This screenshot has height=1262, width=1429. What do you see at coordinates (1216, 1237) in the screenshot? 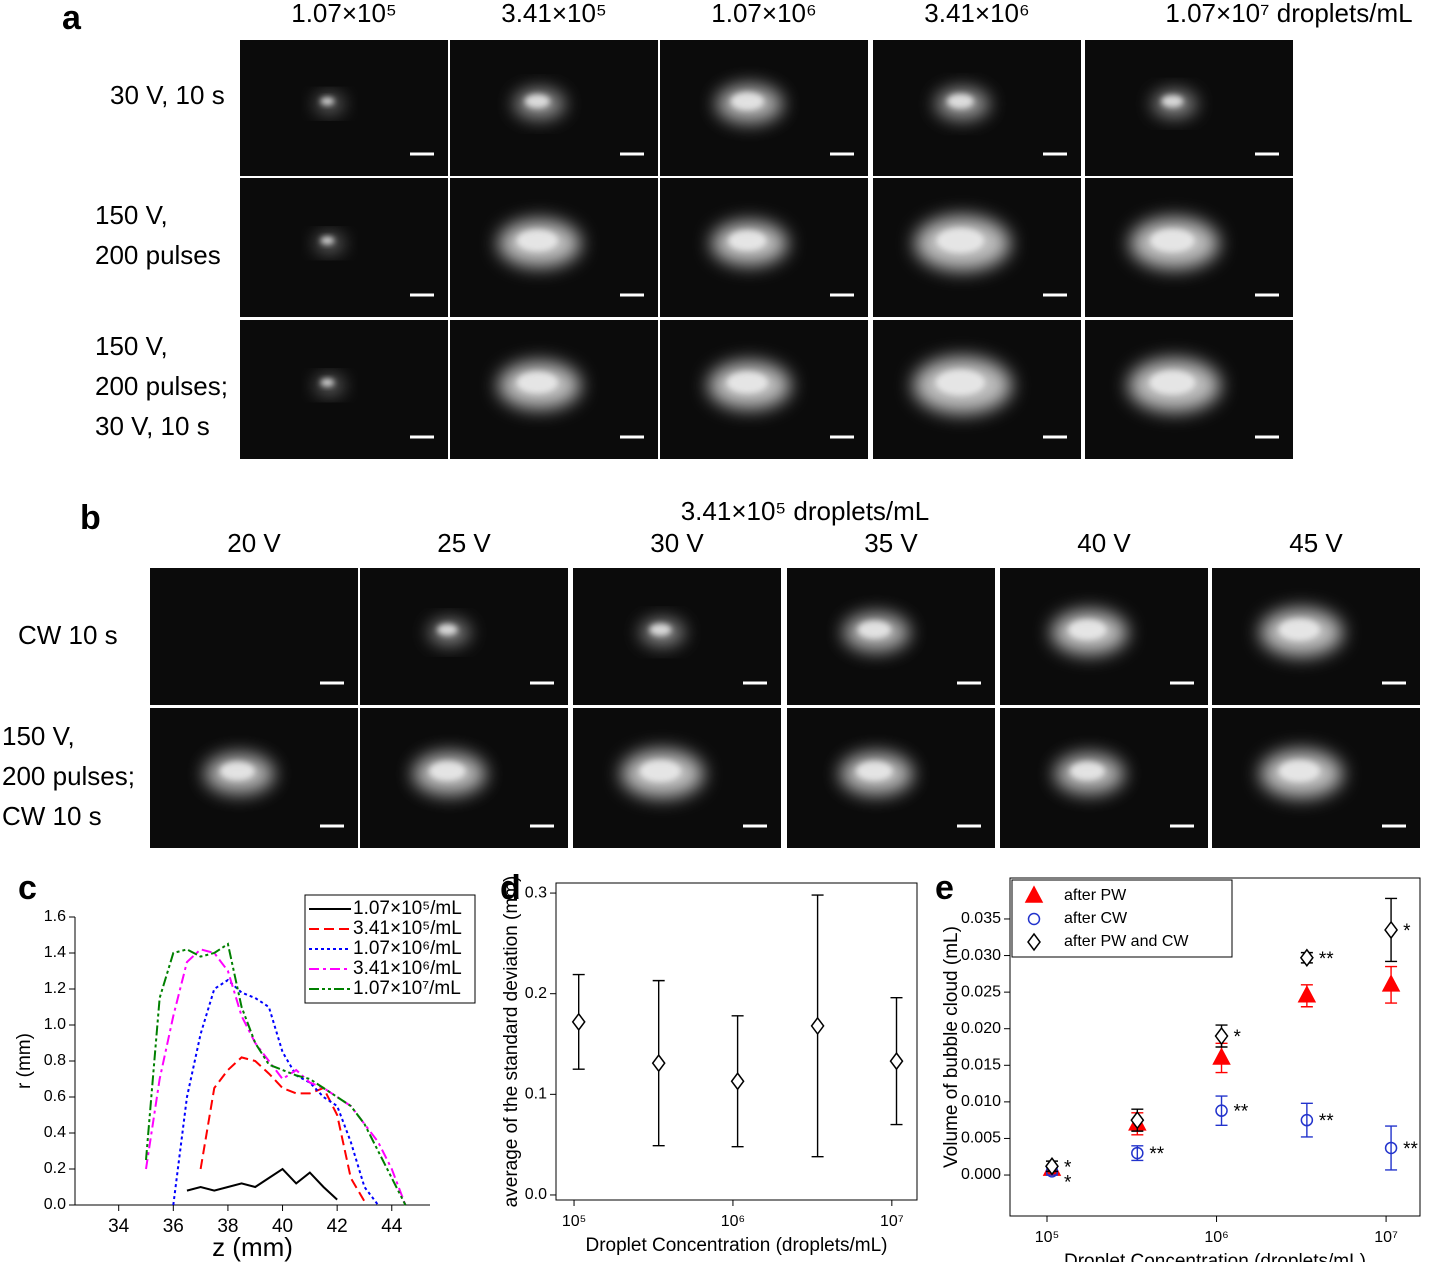
I see `x-tick-label: 10⁶` at bounding box center [1216, 1237].